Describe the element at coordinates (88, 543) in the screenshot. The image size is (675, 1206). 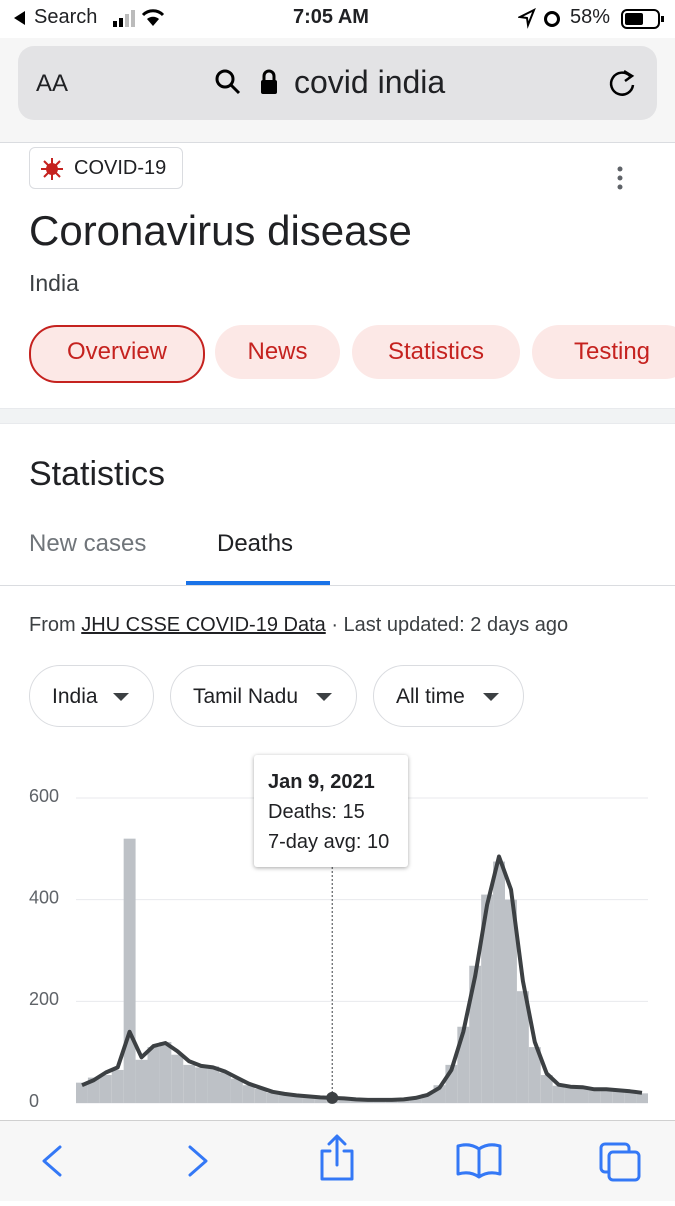
I see `stat-tab: New cases` at that location.